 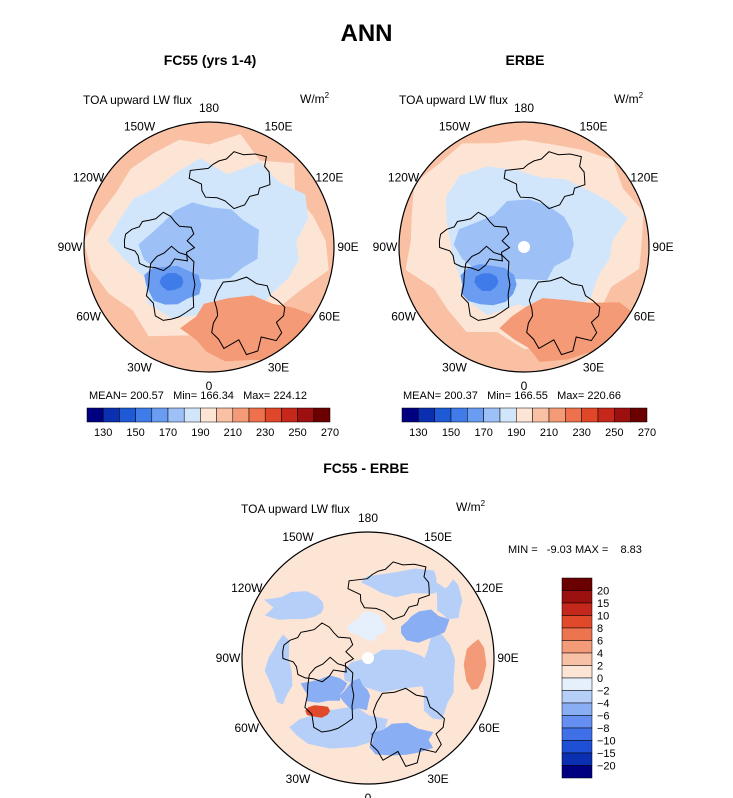 I want to click on units-label-diff: W/m2, so click(x=471, y=506).